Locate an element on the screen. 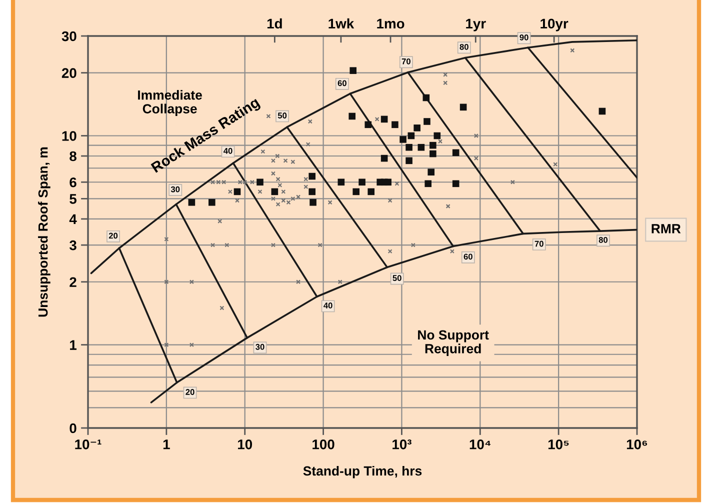 This screenshot has height=503, width=705. annotation: No Support Required is located at coordinates (453, 343).